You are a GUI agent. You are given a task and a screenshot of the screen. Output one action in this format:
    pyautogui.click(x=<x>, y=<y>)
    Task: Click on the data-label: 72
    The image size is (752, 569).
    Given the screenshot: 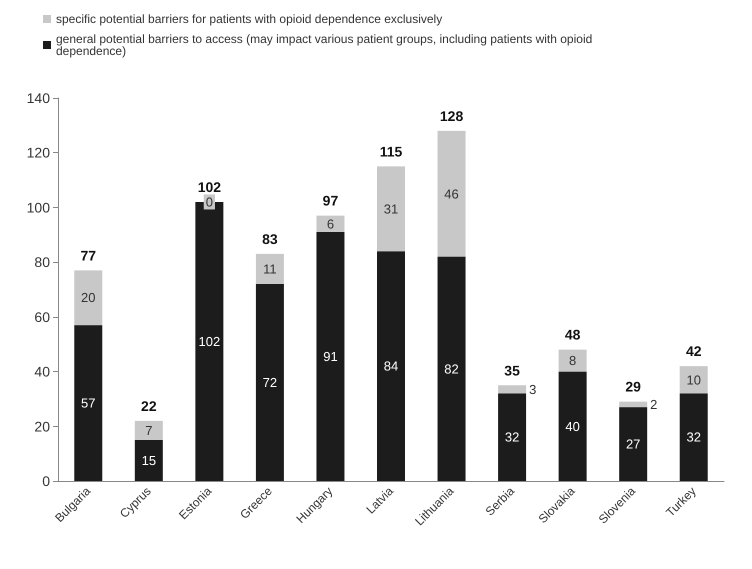 What is the action you would take?
    pyautogui.click(x=270, y=382)
    